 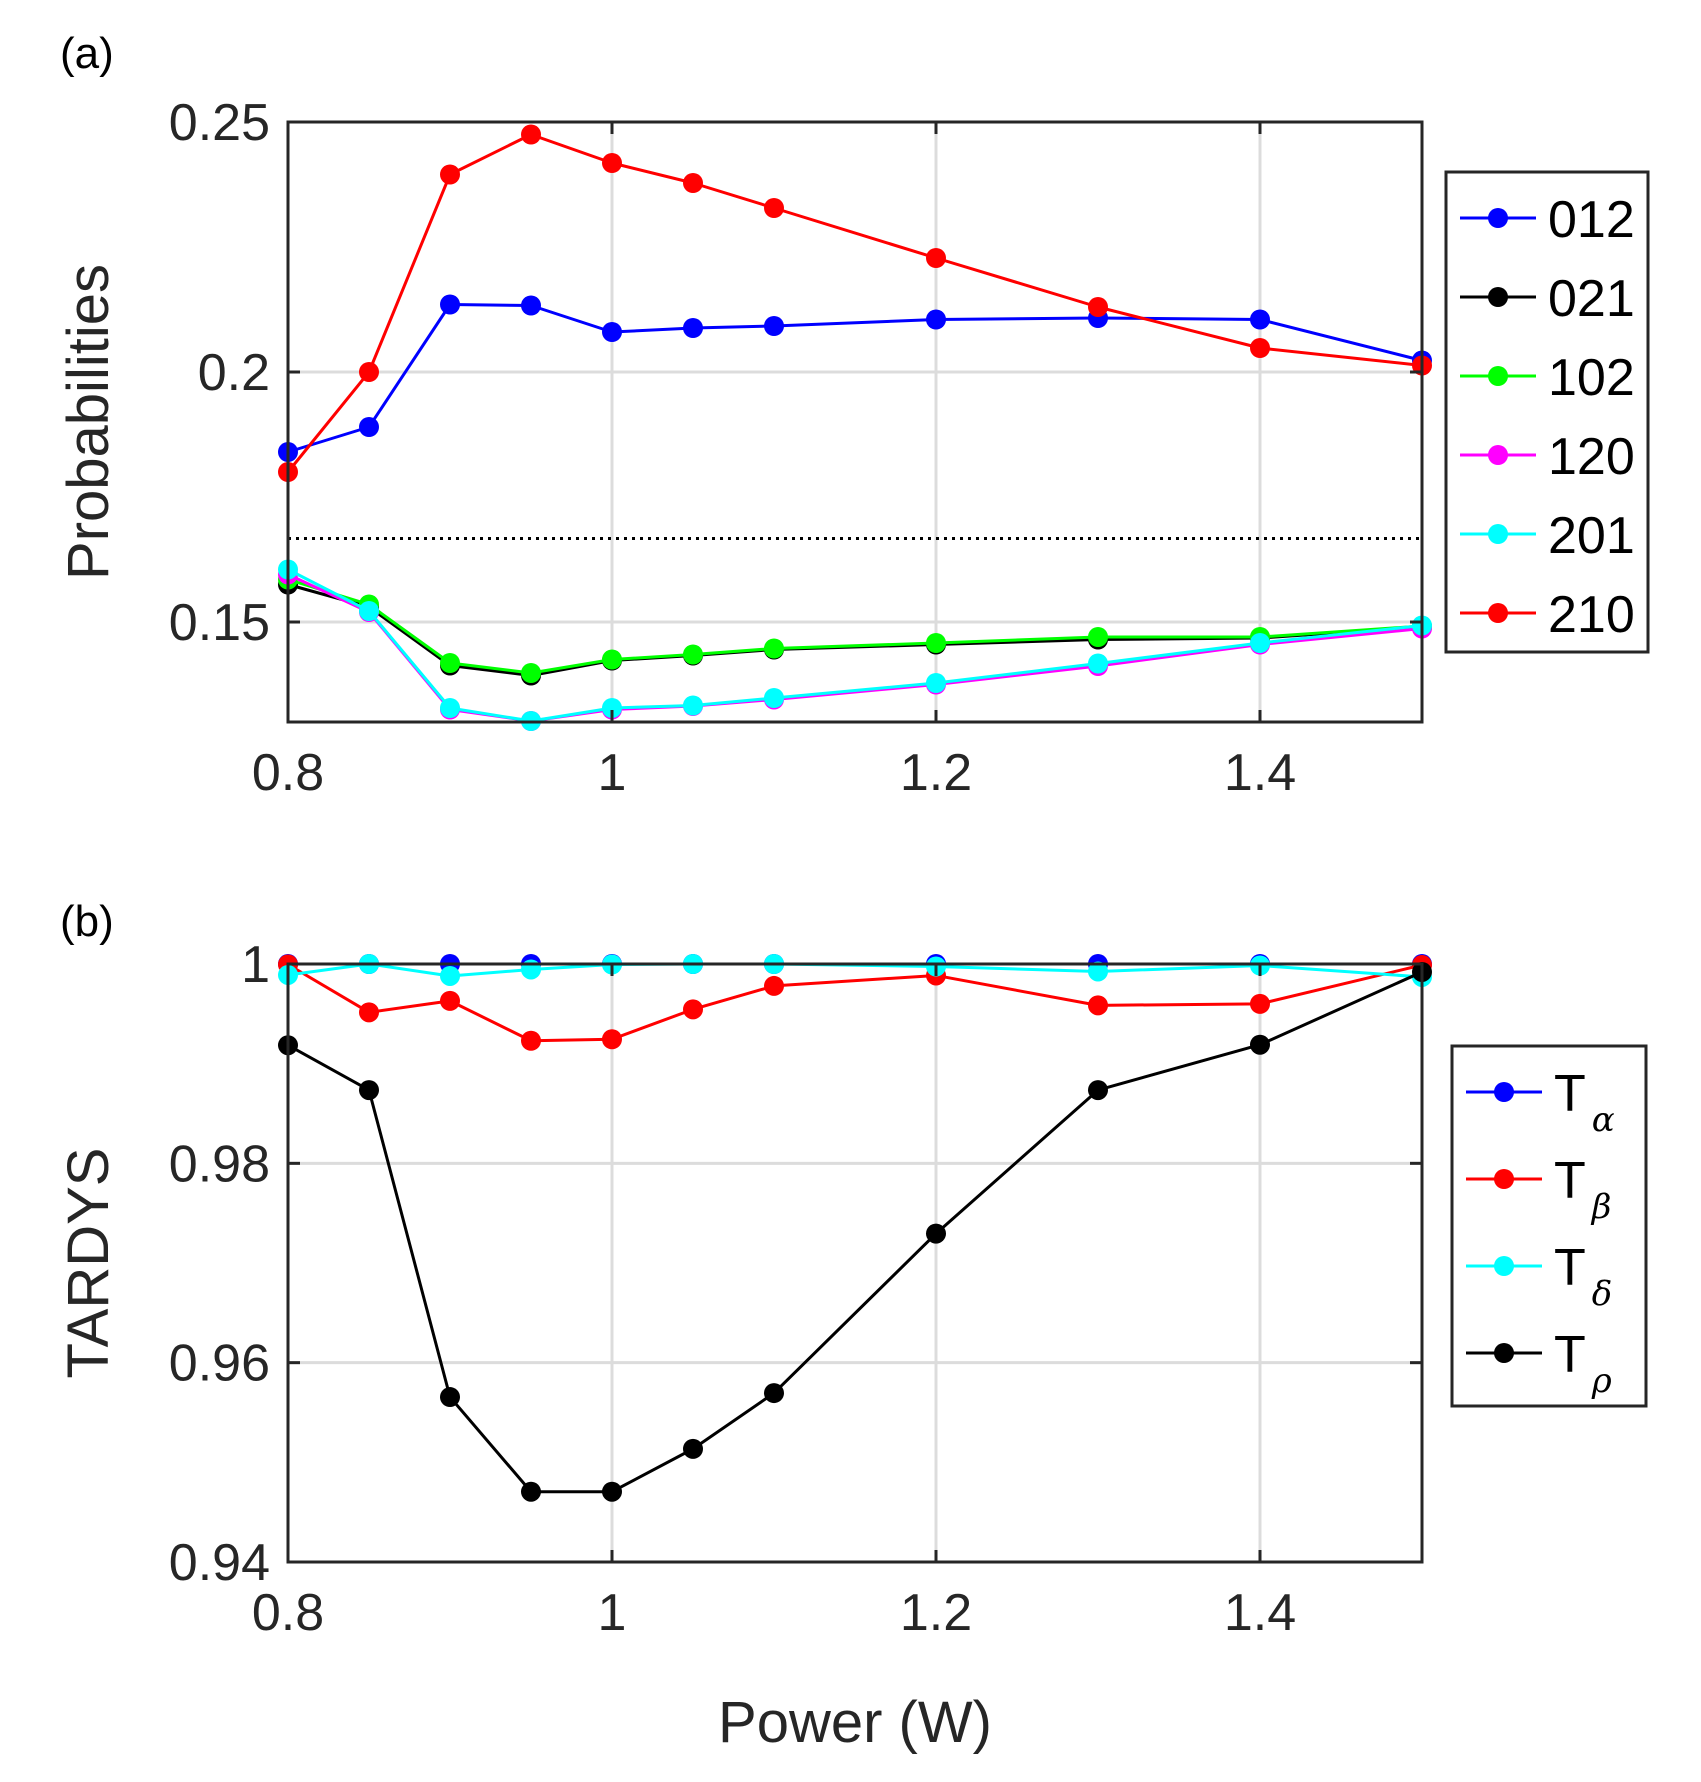 What do you see at coordinates (219, 1164) in the screenshot?
I see `b-y-tick-label: 0.98` at bounding box center [219, 1164].